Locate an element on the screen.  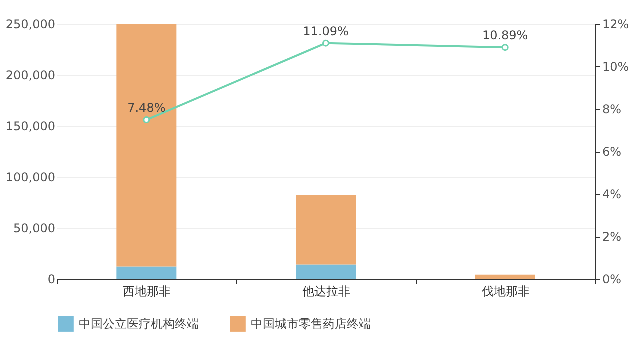
y-tick-label: 200,000 is located at coordinates (31, 75).